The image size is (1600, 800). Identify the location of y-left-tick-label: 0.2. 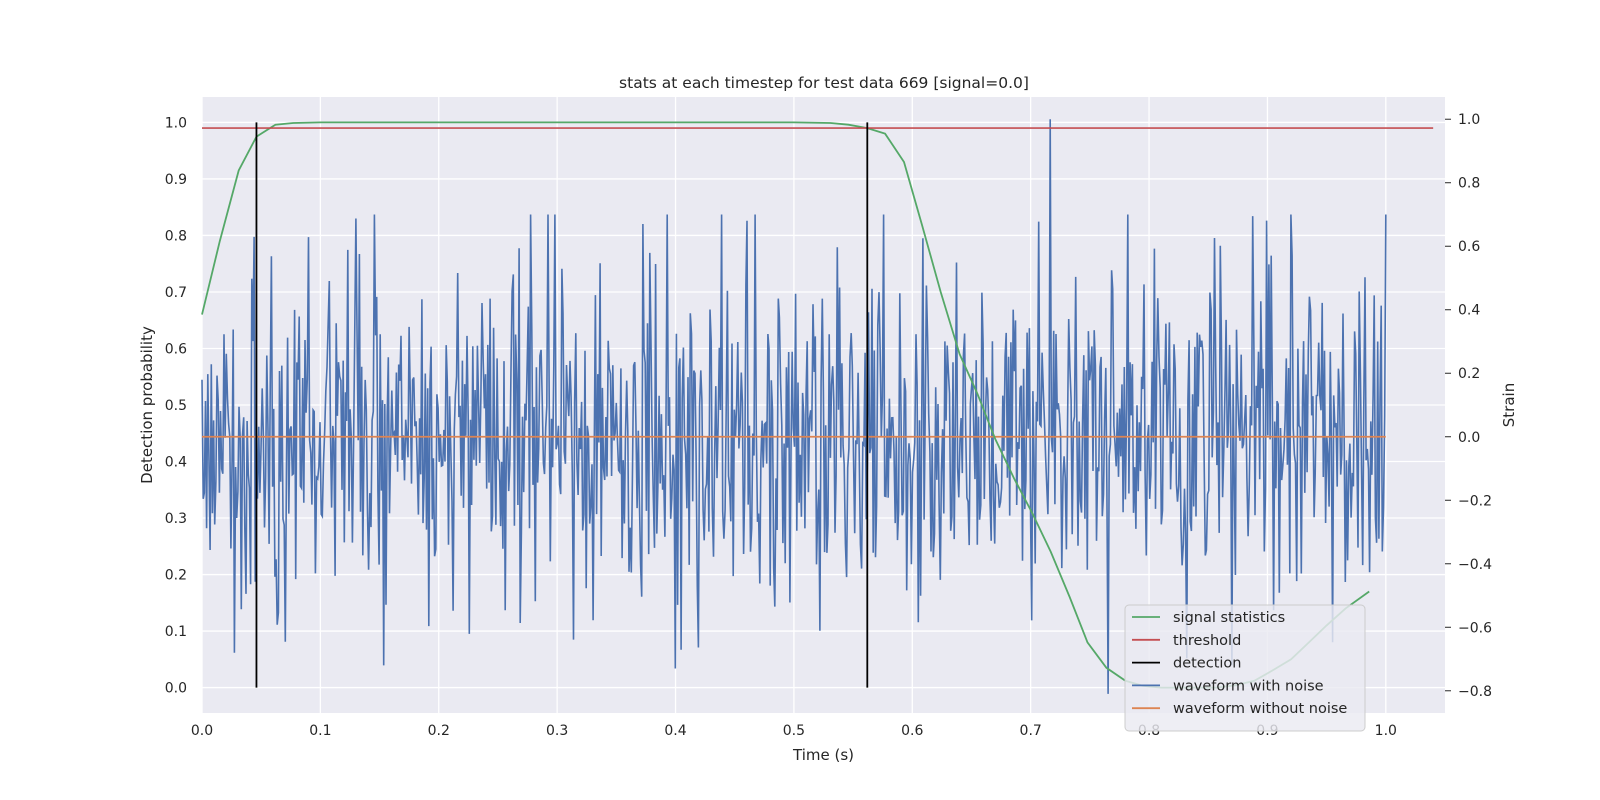
(176, 576).